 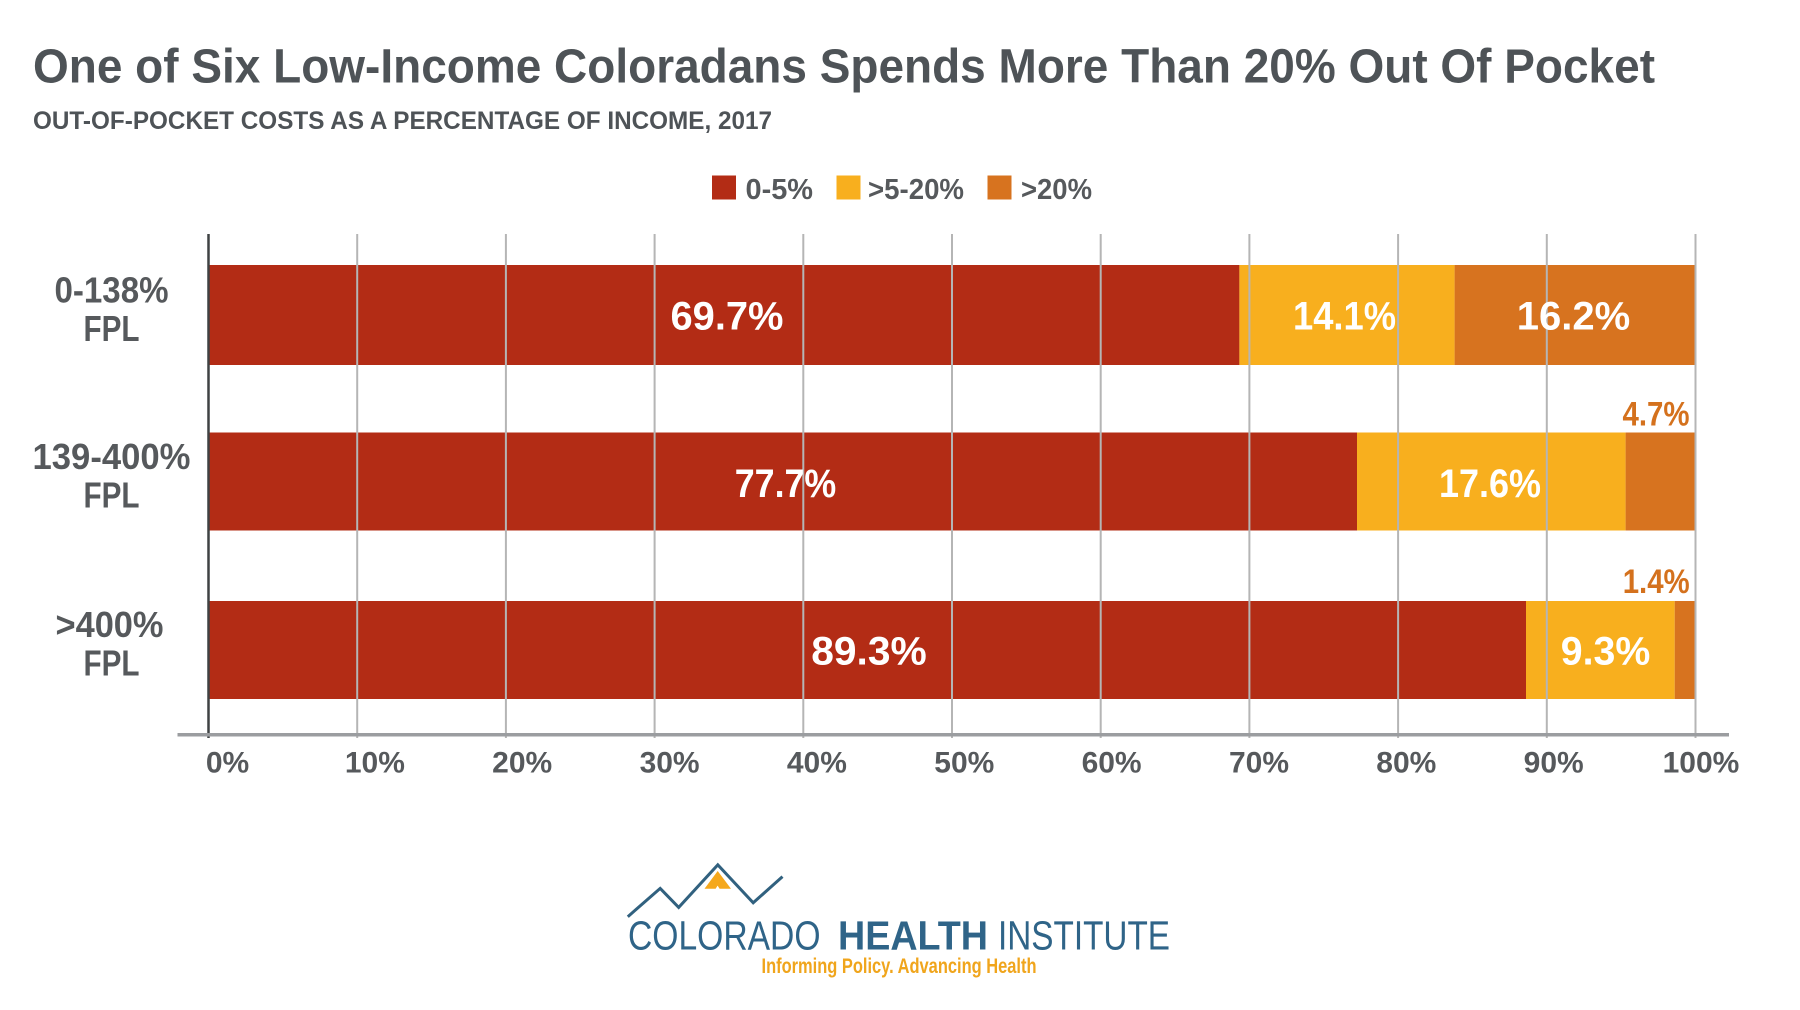 What do you see at coordinates (913, 936) in the screenshot?
I see `svg-text: HEALTH` at bounding box center [913, 936].